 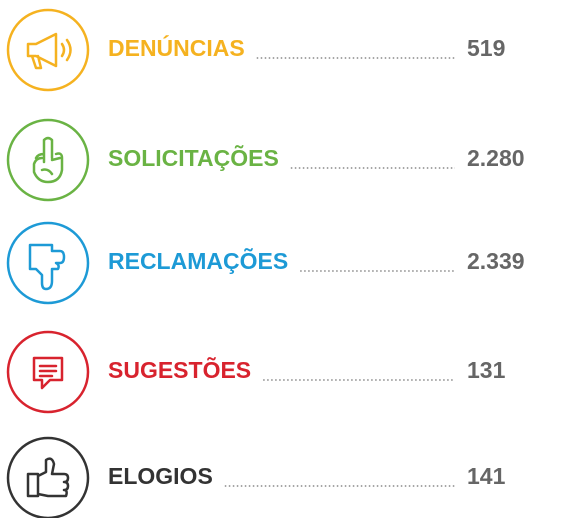 I want to click on list-item: RECLAMAÇÕES 2.339, so click(x=265, y=263).